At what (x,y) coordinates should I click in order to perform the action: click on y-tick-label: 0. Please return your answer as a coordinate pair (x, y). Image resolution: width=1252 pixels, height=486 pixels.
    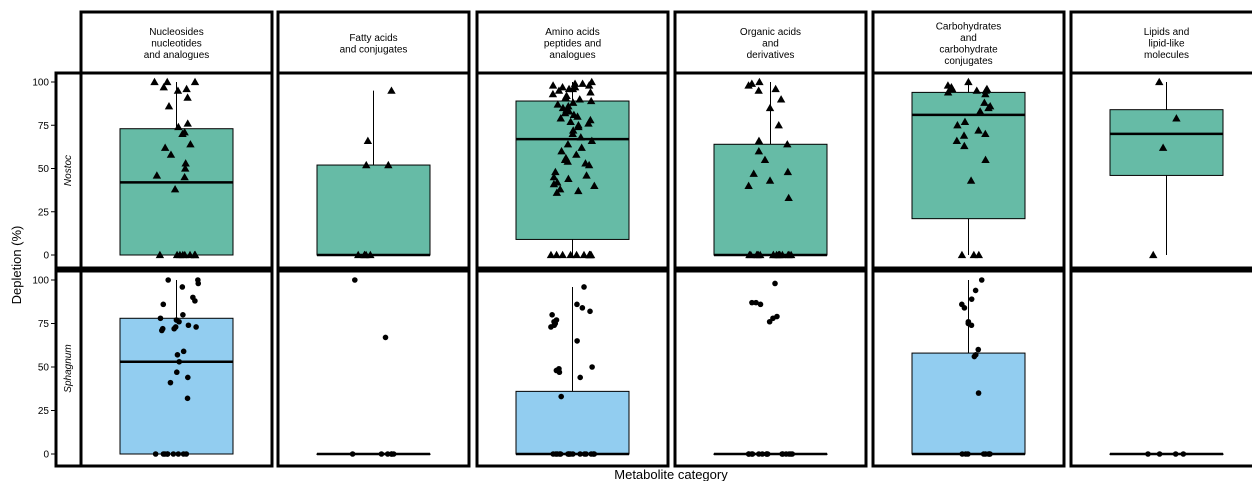
    Looking at the image, I should click on (46, 455).